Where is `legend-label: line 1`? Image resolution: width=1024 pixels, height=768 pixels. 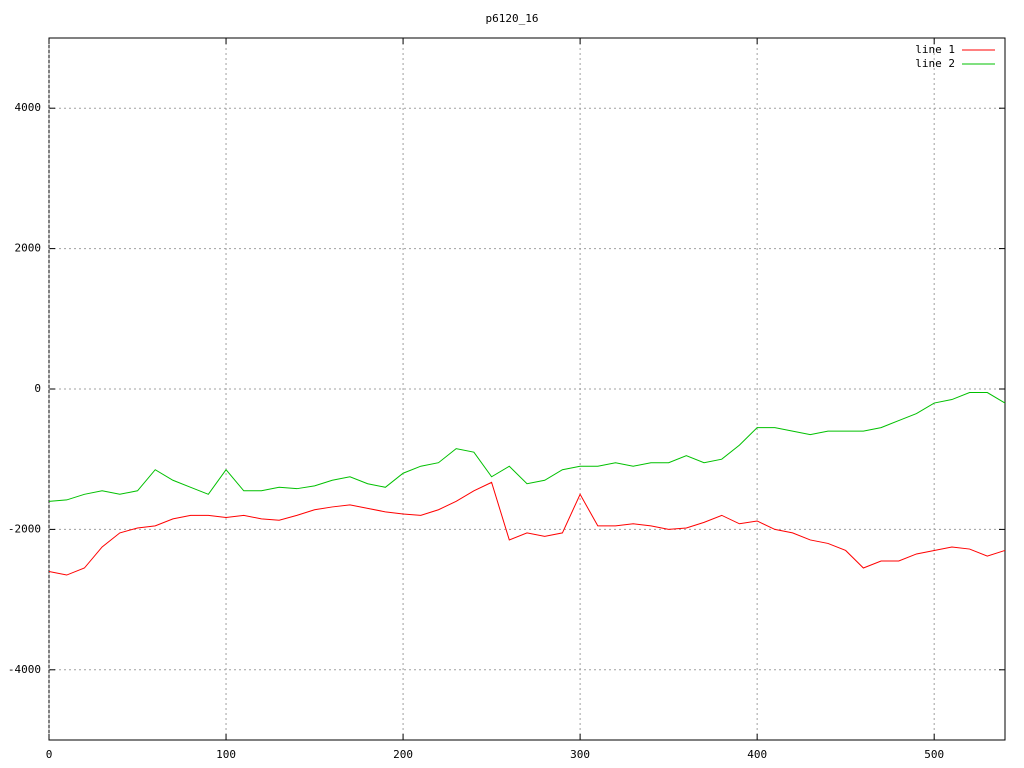 legend-label: line 1 is located at coordinates (935, 49).